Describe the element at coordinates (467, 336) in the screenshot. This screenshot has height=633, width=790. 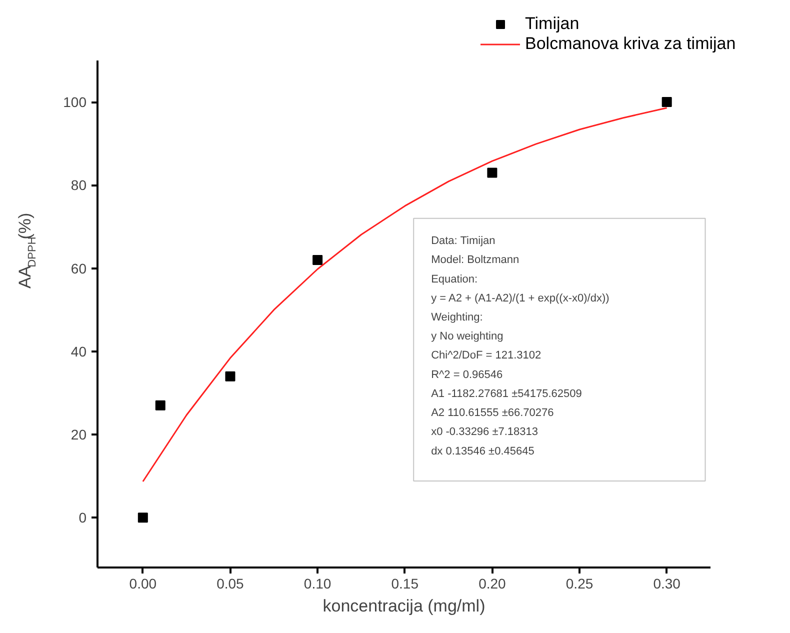
I see `annotation: y No weighting` at that location.